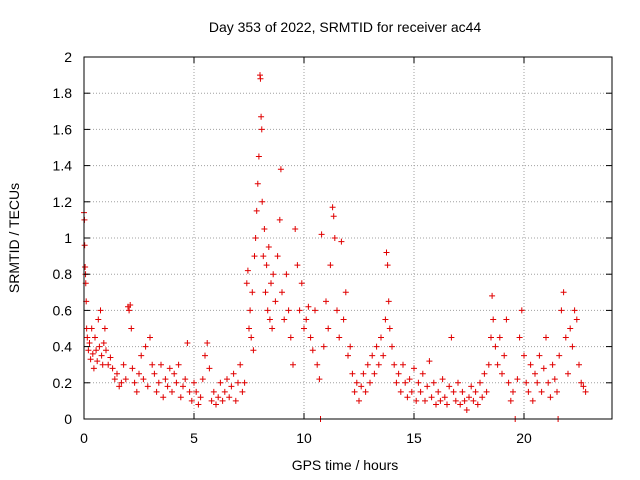 This screenshot has width=640, height=480. What do you see at coordinates (63, 347) in the screenshot?
I see `y-tick-label: 0.4` at bounding box center [63, 347].